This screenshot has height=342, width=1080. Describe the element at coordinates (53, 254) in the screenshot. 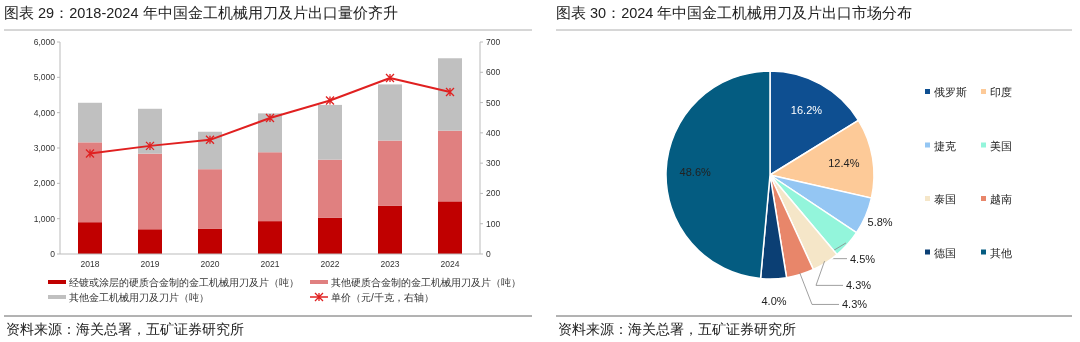

I see `y-tick-label: 0` at that location.